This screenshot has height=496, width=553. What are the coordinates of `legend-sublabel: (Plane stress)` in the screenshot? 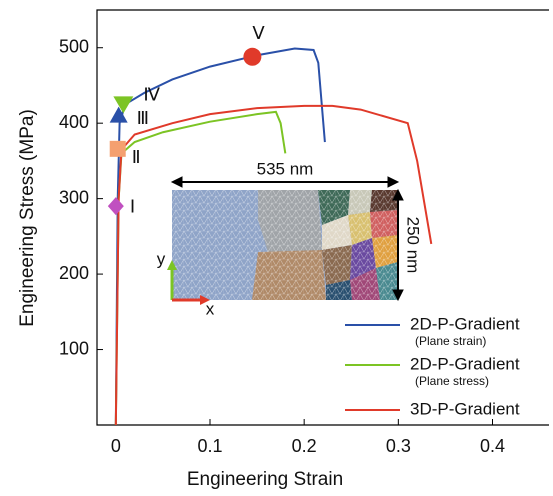 It's located at (452, 381).